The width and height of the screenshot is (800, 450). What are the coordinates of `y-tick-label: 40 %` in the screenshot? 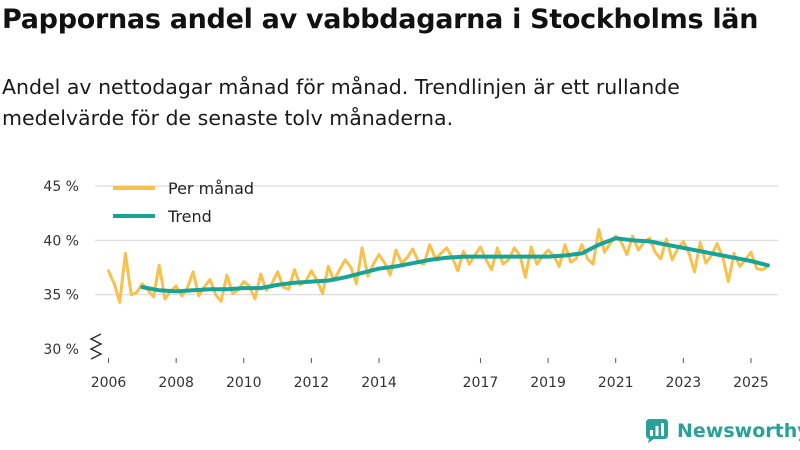 It's located at (61, 241).